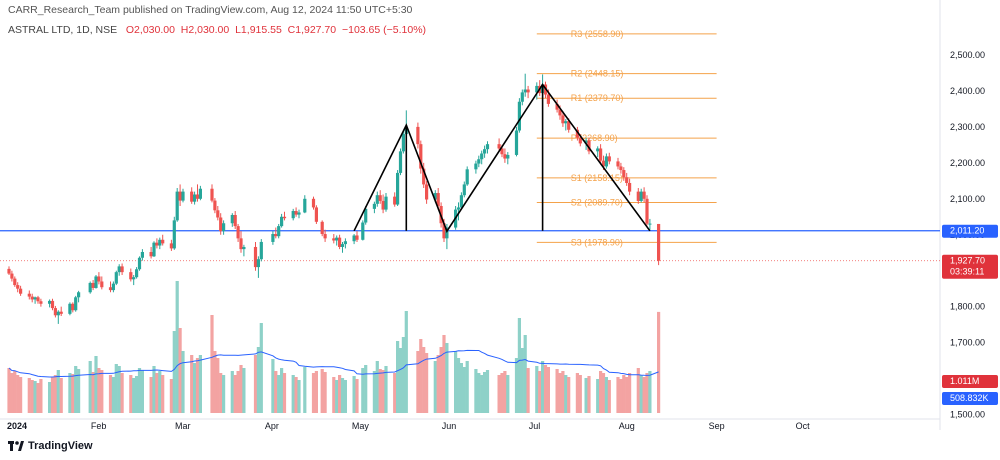 The height and width of the screenshot is (460, 1000). I want to click on pivot-level-label: S3 (1978.90), so click(597, 242).